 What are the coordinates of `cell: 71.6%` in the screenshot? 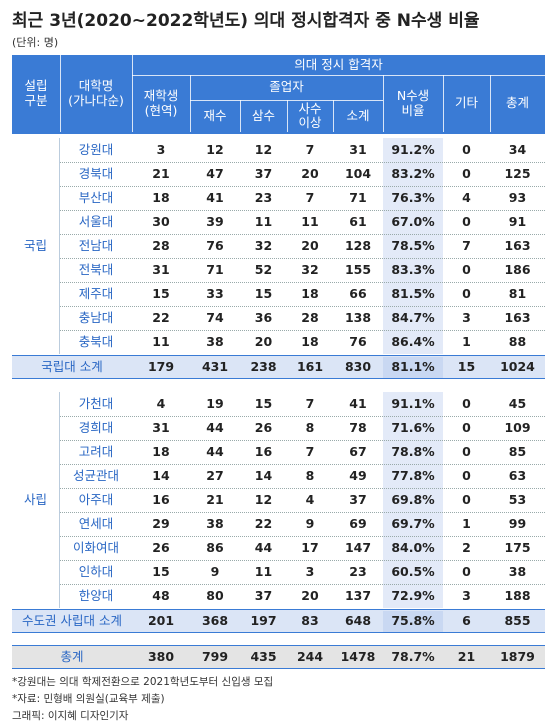 It's located at (413, 427).